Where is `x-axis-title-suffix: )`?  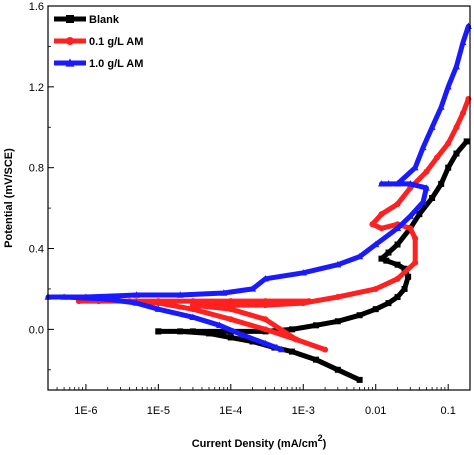
x-axis-title-suffix: ) is located at coordinates (325, 444).